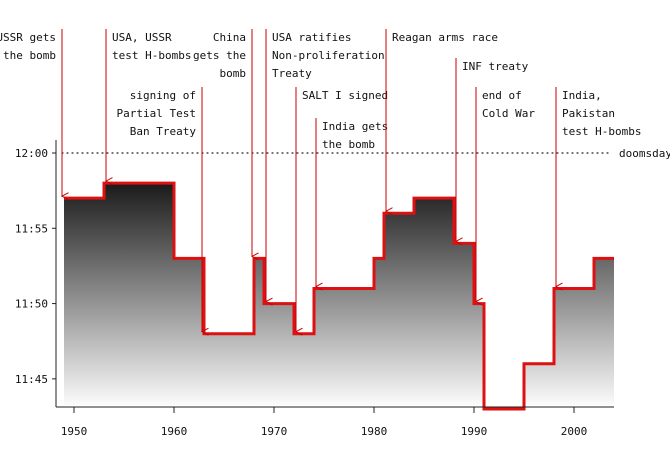  Describe the element at coordinates (74, 431) in the screenshot. I see `x-tick-label: 1950` at that location.